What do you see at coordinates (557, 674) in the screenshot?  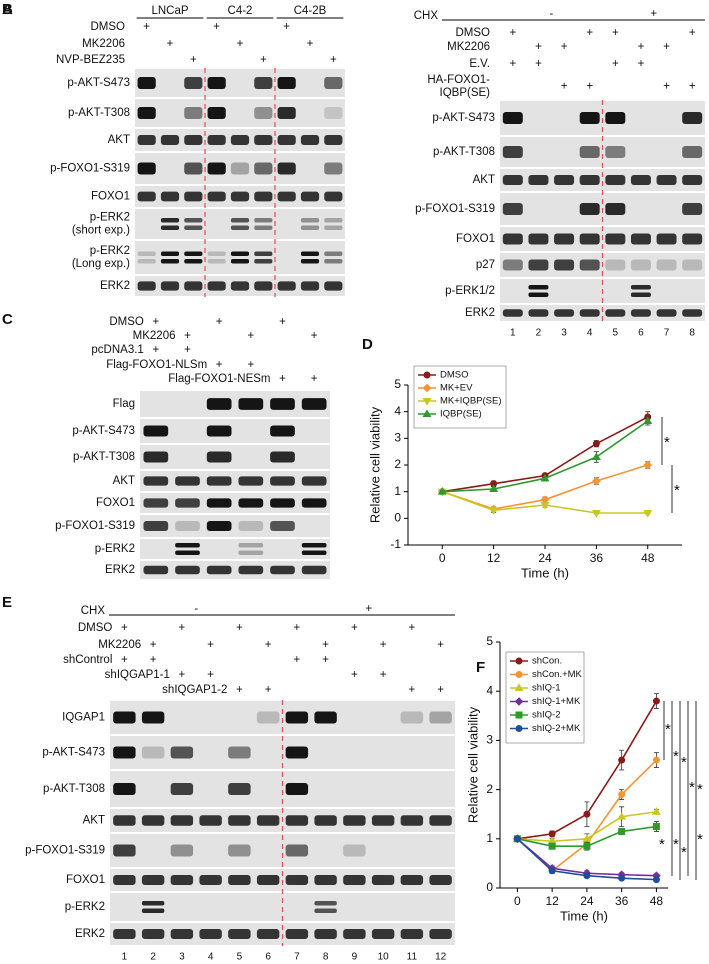 I see `legend-label: shCon.+MK` at bounding box center [557, 674].